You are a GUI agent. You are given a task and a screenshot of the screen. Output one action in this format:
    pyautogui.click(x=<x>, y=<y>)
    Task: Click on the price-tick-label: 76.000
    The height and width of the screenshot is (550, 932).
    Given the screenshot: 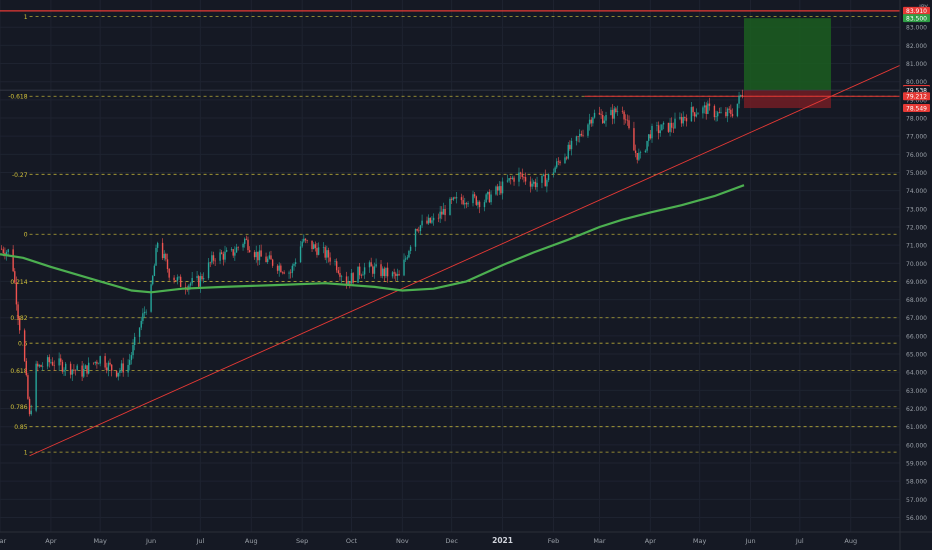 What is the action you would take?
    pyautogui.click(x=916, y=155)
    